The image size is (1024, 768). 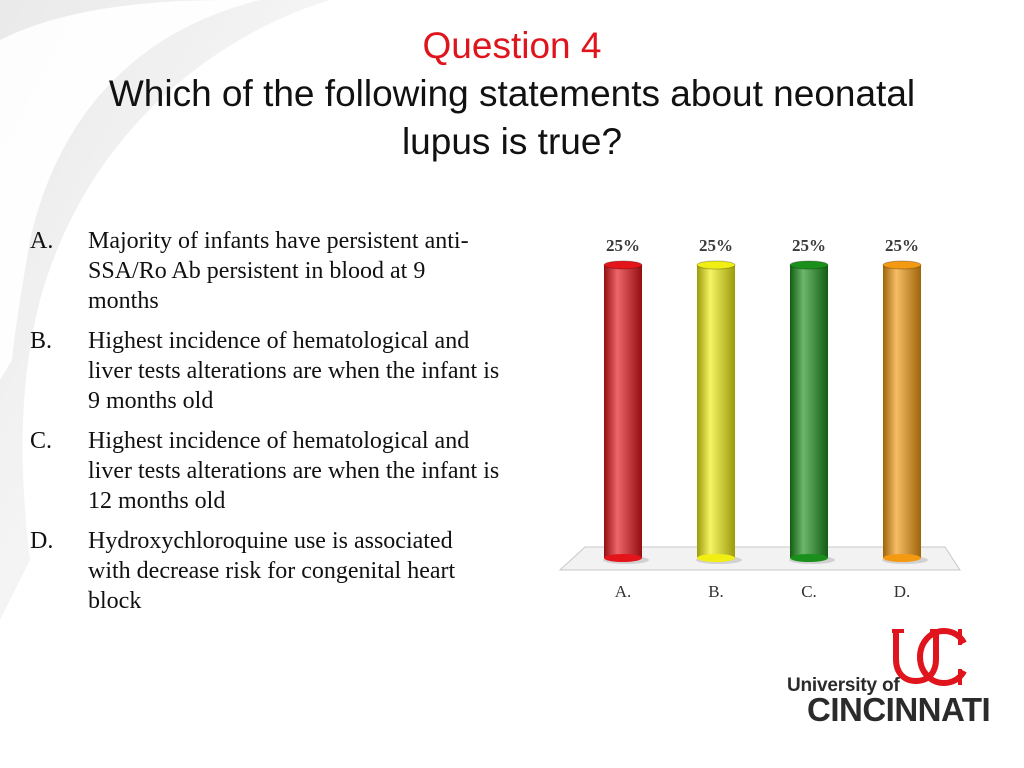 I want to click on category-label: B., so click(x=716, y=591).